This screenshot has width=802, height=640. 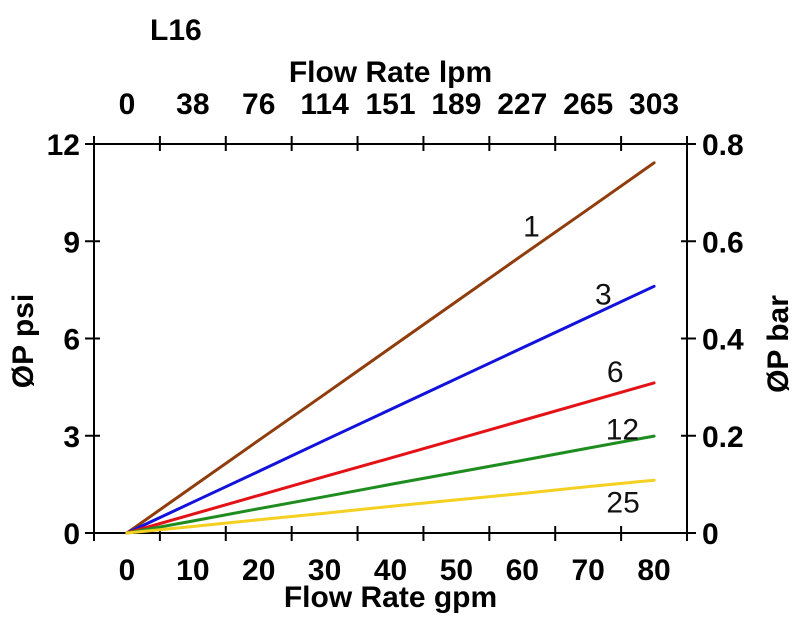 What do you see at coordinates (587, 570) in the screenshot?
I see `bottom-axis-tick-label: 70` at bounding box center [587, 570].